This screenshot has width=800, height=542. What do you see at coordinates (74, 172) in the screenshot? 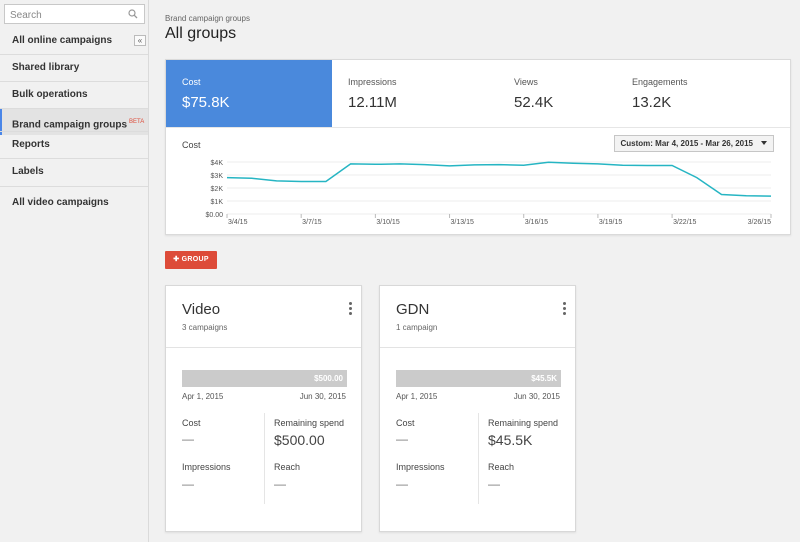
I see `sidebar-item-labels: Labels` at bounding box center [74, 172].